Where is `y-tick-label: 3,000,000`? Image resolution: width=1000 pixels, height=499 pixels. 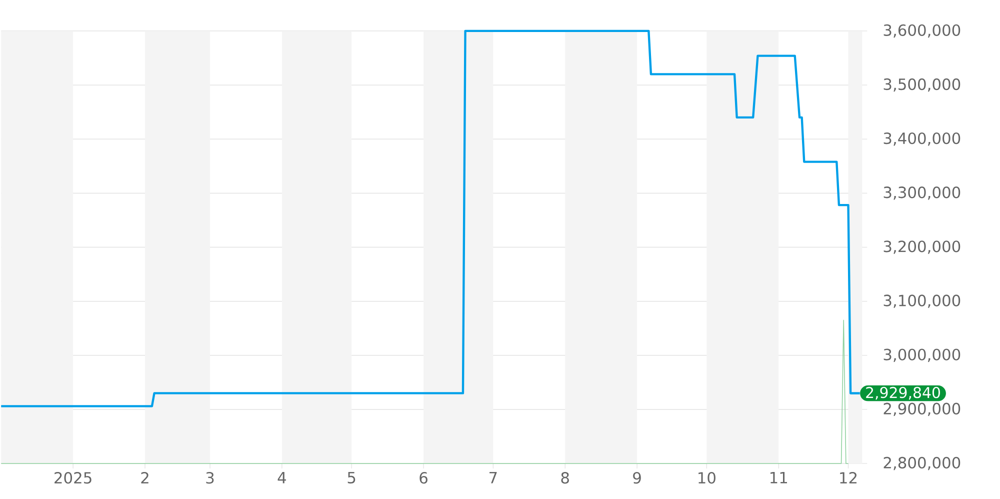 y-tick-label: 3,000,000 is located at coordinates (922, 355).